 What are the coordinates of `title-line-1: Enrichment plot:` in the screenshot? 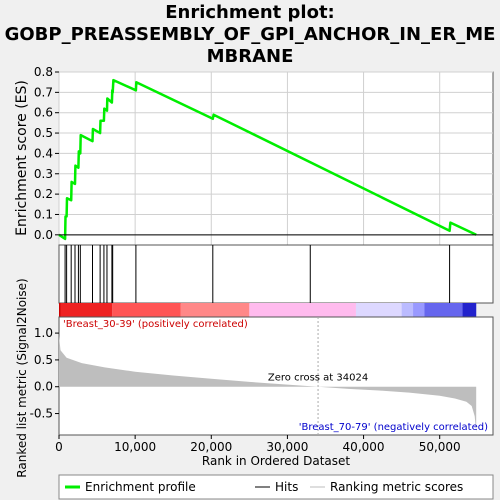 It's located at (250, 12).